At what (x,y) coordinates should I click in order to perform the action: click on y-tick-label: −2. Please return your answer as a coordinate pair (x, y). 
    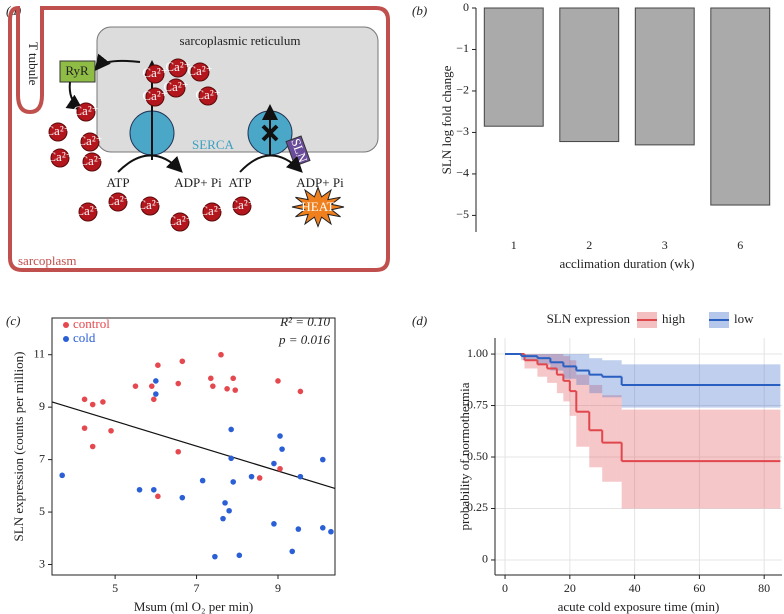
    Looking at the image, I should click on (462, 90).